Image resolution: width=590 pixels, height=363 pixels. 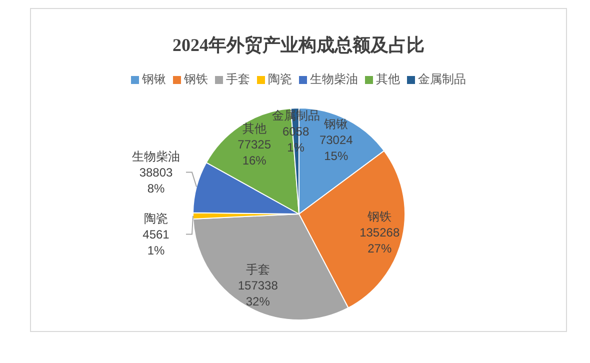 What do you see at coordinates (156, 180) in the screenshot?
I see `data-label: 38803 8%` at bounding box center [156, 180].